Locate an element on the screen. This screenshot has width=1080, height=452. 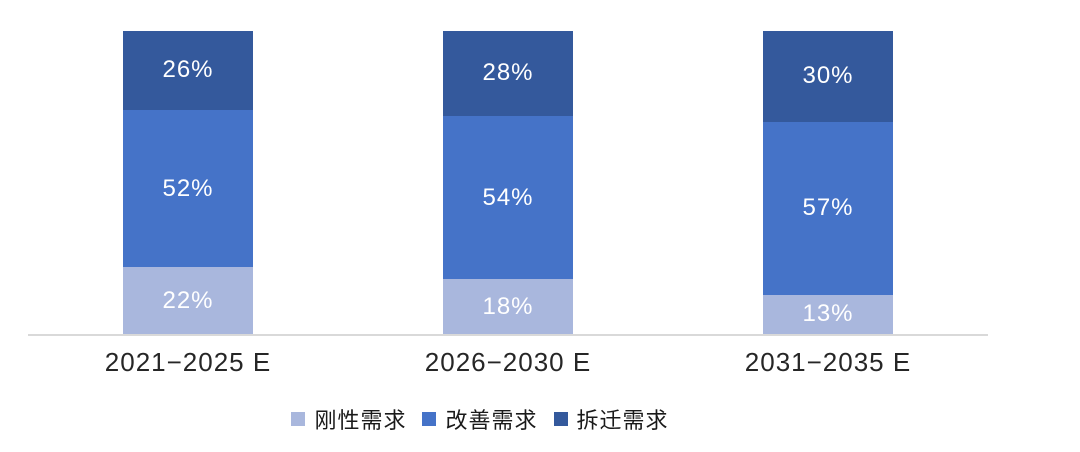
bar-segment-rigid-demand: 18% is located at coordinates (508, 306).